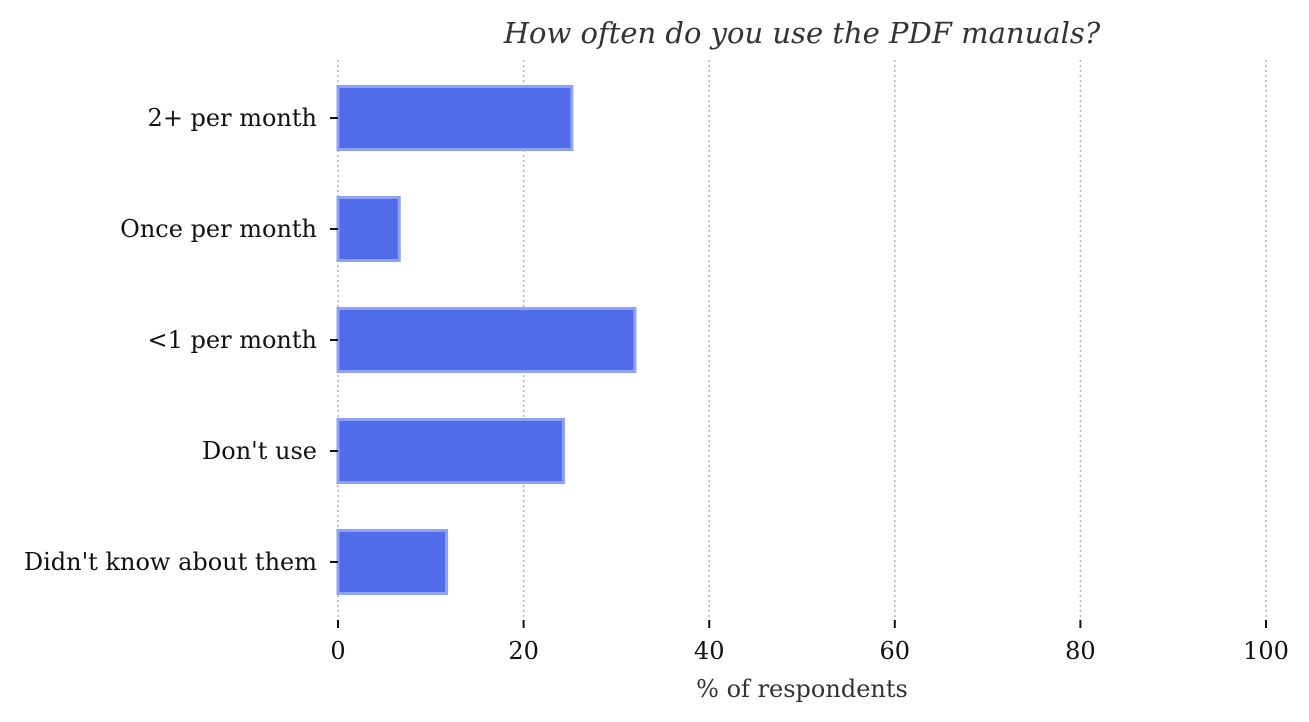 Image resolution: width=1309 pixels, height=722 pixels. What do you see at coordinates (337, 651) in the screenshot?
I see `x-tick-label: 0` at bounding box center [337, 651].